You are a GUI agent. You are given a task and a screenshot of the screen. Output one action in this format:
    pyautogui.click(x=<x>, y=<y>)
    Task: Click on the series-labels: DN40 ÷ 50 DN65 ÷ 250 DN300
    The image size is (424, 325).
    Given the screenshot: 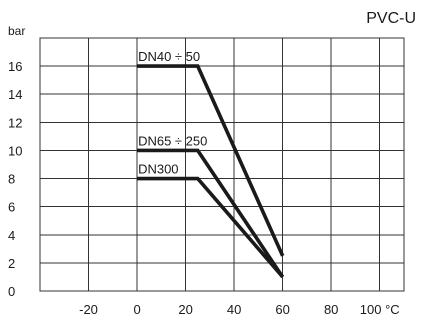 What is the action you would take?
    pyautogui.click(x=172, y=112)
    